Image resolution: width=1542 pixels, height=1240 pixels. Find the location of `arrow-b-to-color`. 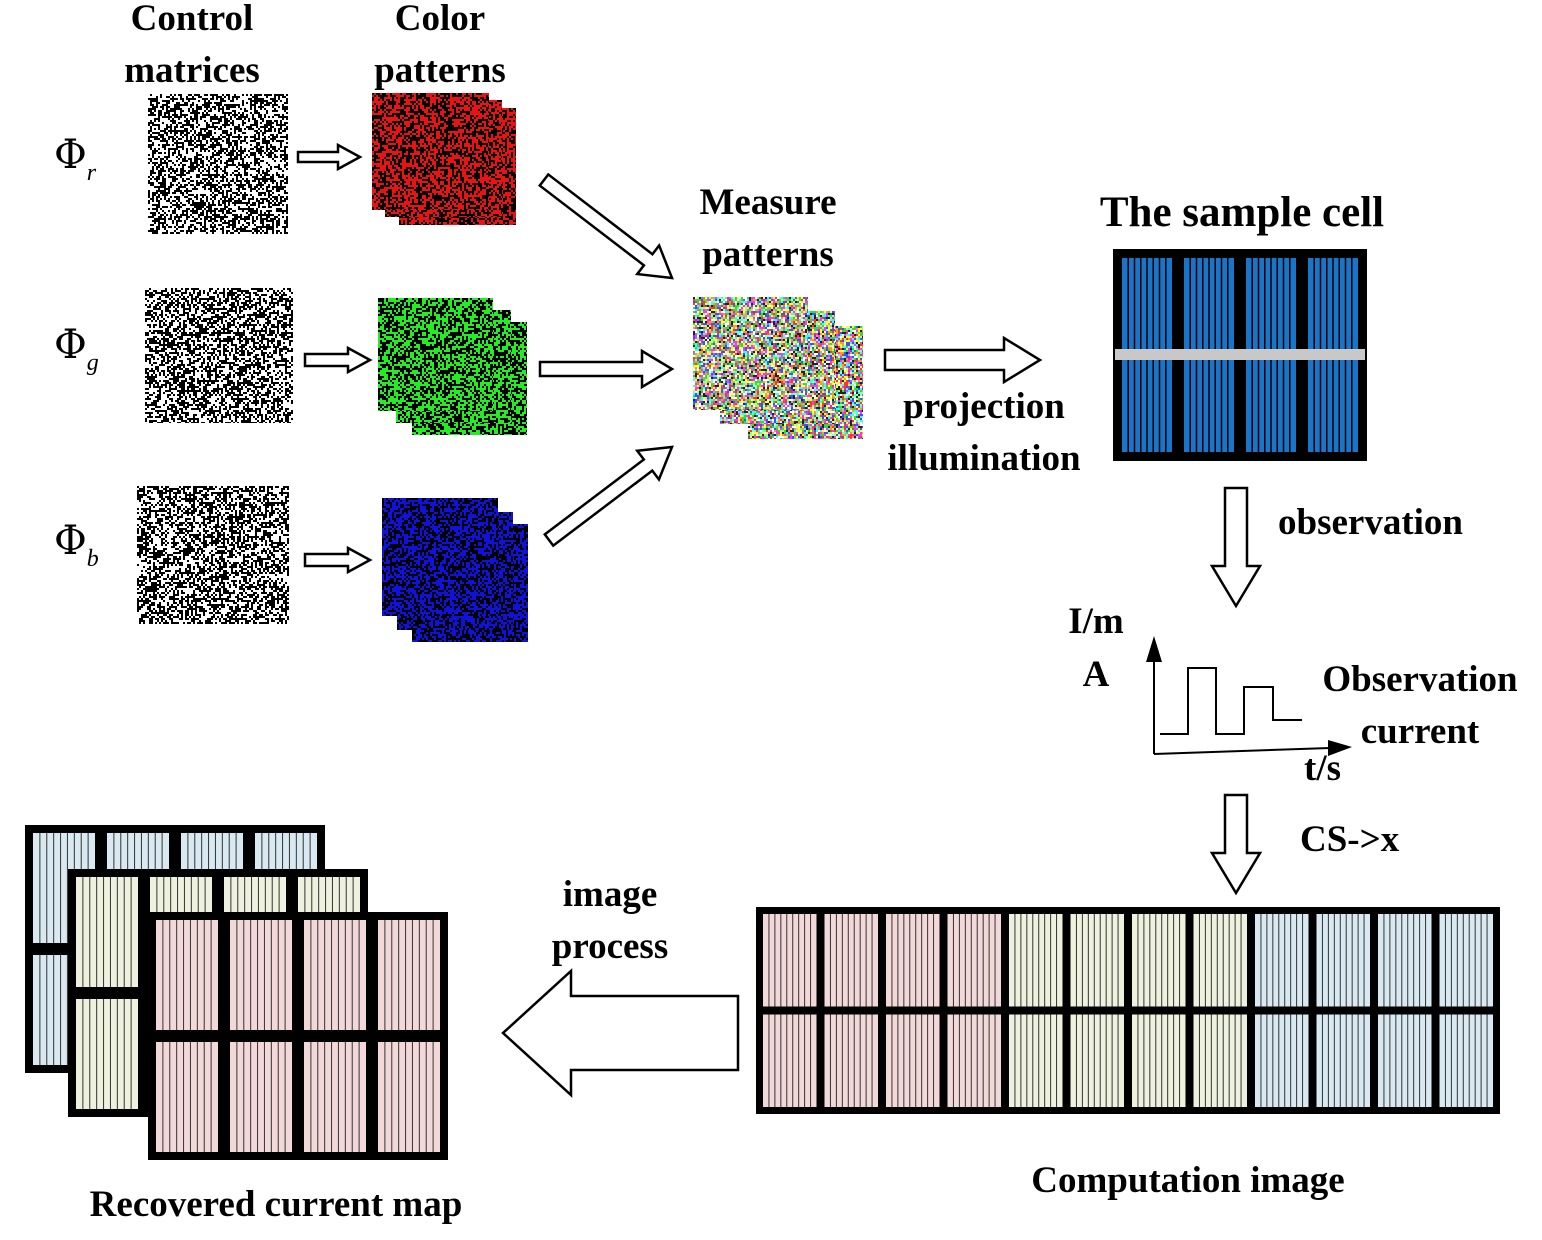

arrow-b-to-color is located at coordinates (338, 560).